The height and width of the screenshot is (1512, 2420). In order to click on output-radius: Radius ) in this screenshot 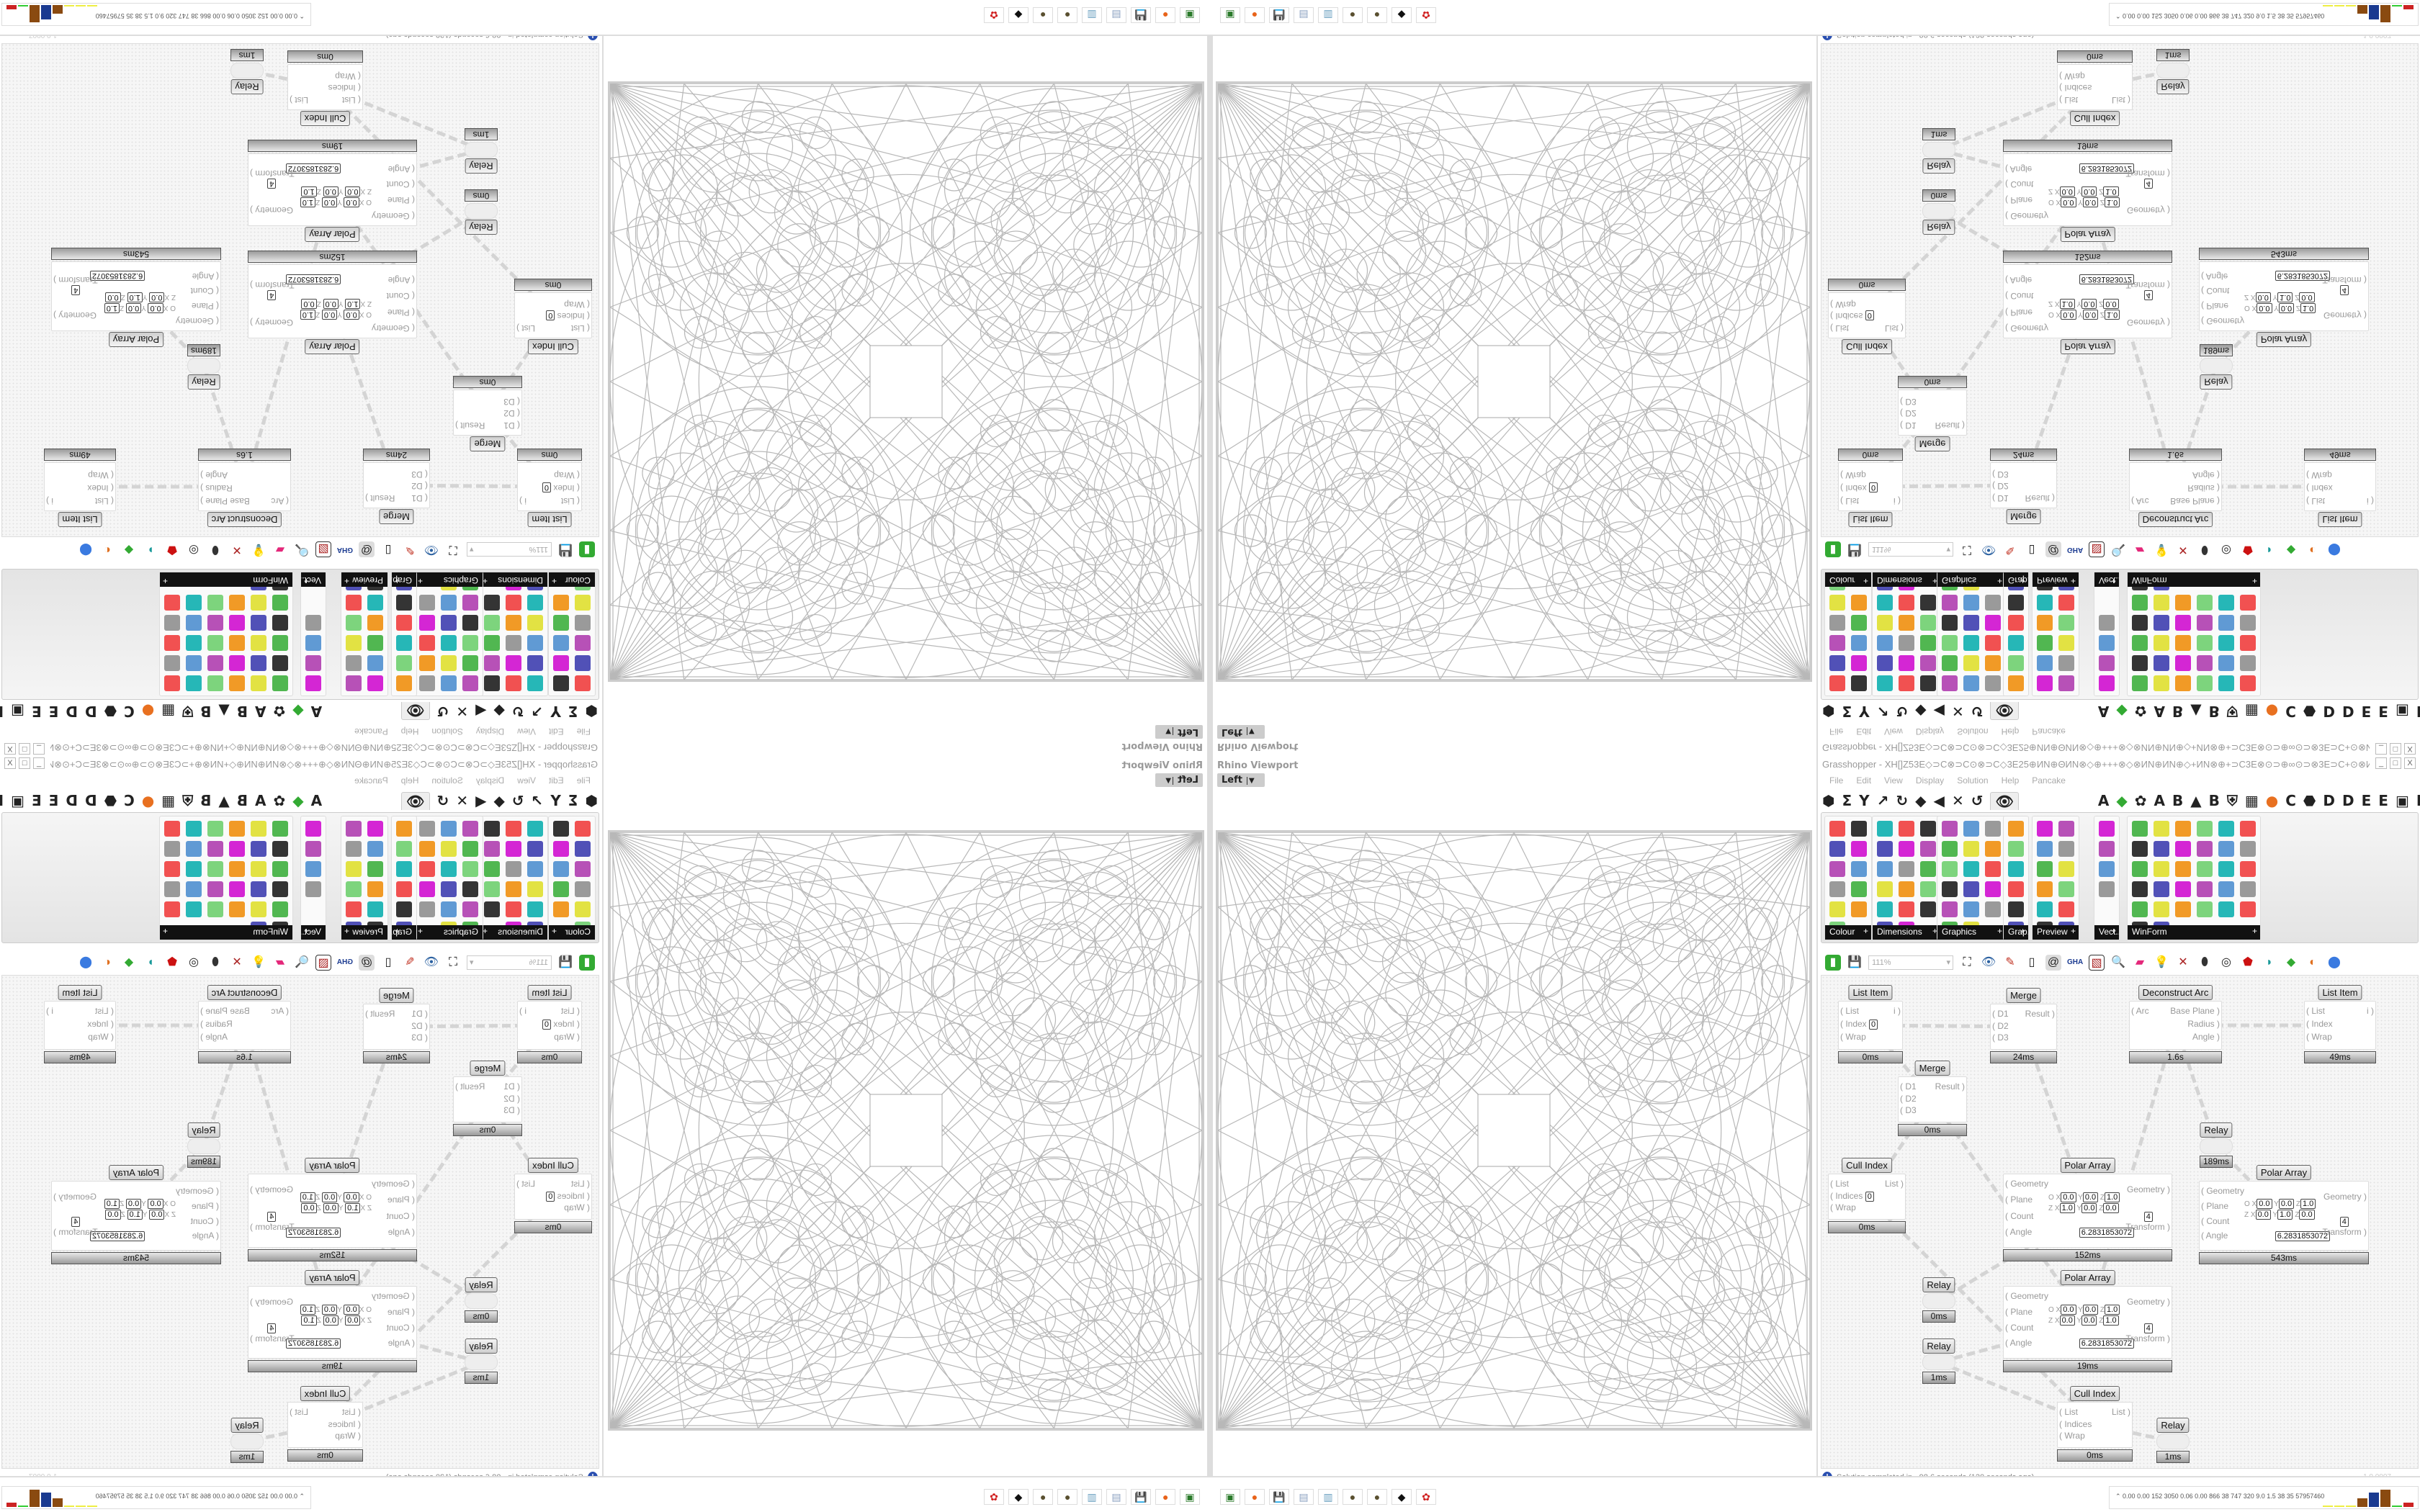, I will do `click(216, 488)`.